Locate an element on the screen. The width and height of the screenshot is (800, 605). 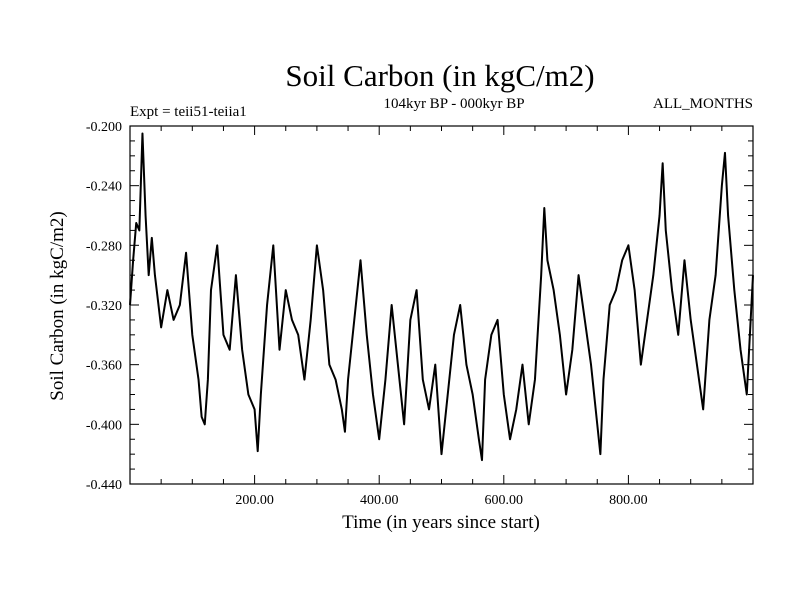
months-label: ALL_MONTHS is located at coordinates (703, 104).